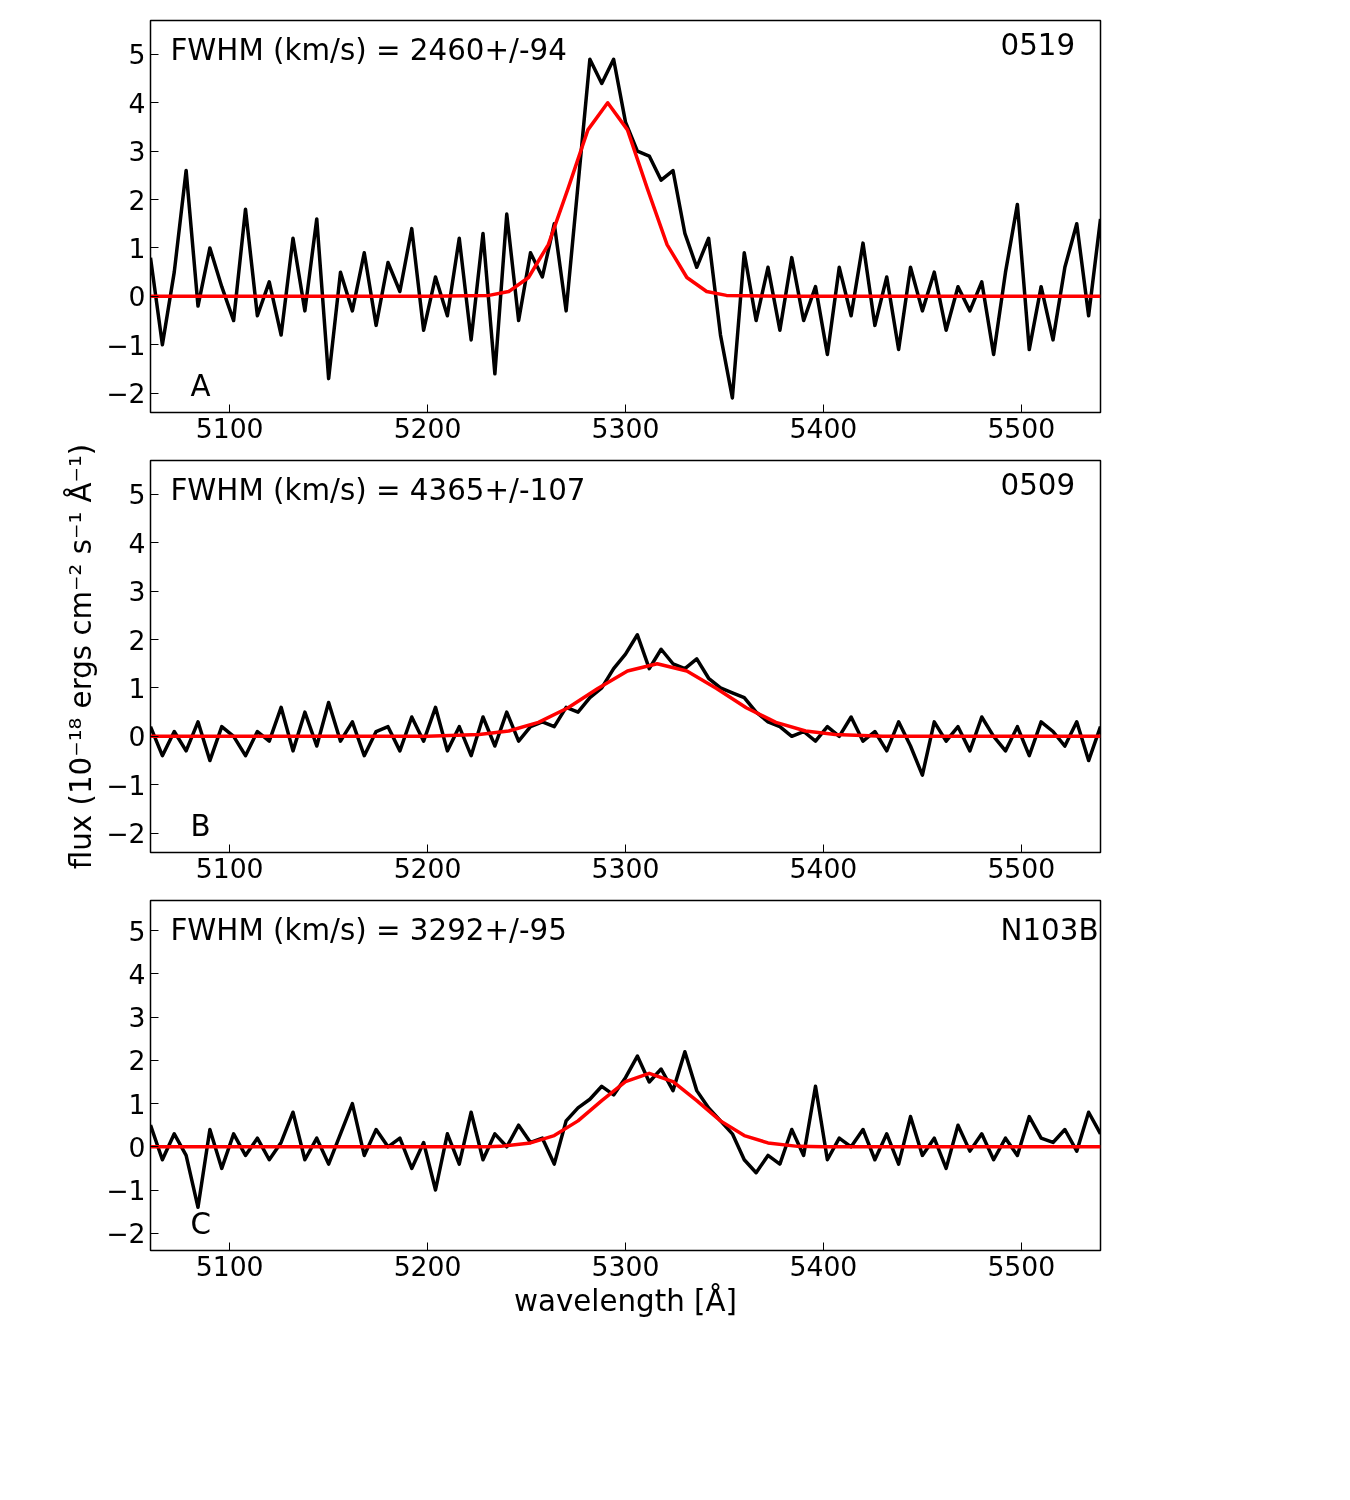 This screenshot has height=1500, width=1350. I want to click on annotation: B, so click(200, 825).